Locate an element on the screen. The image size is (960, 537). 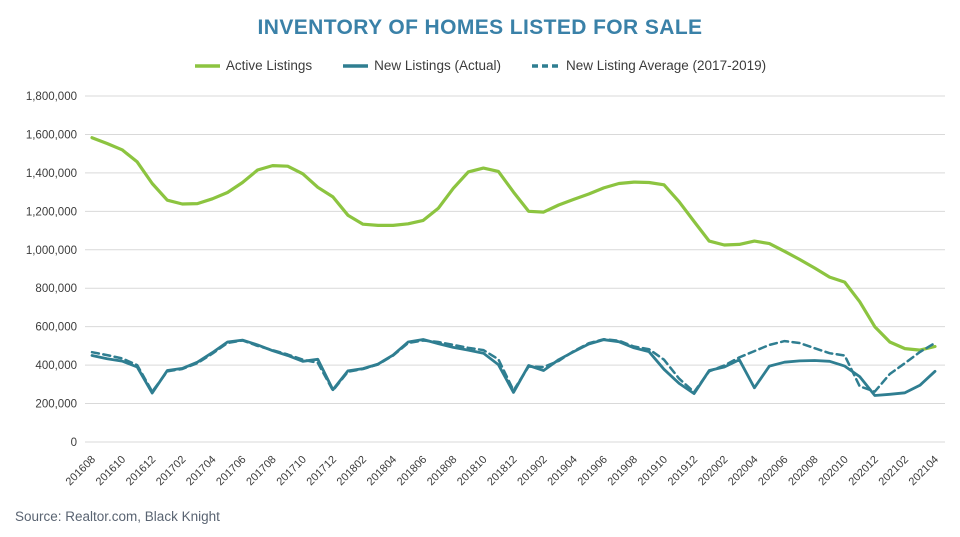
x-tick-label: 201702 is located at coordinates (171, 471).